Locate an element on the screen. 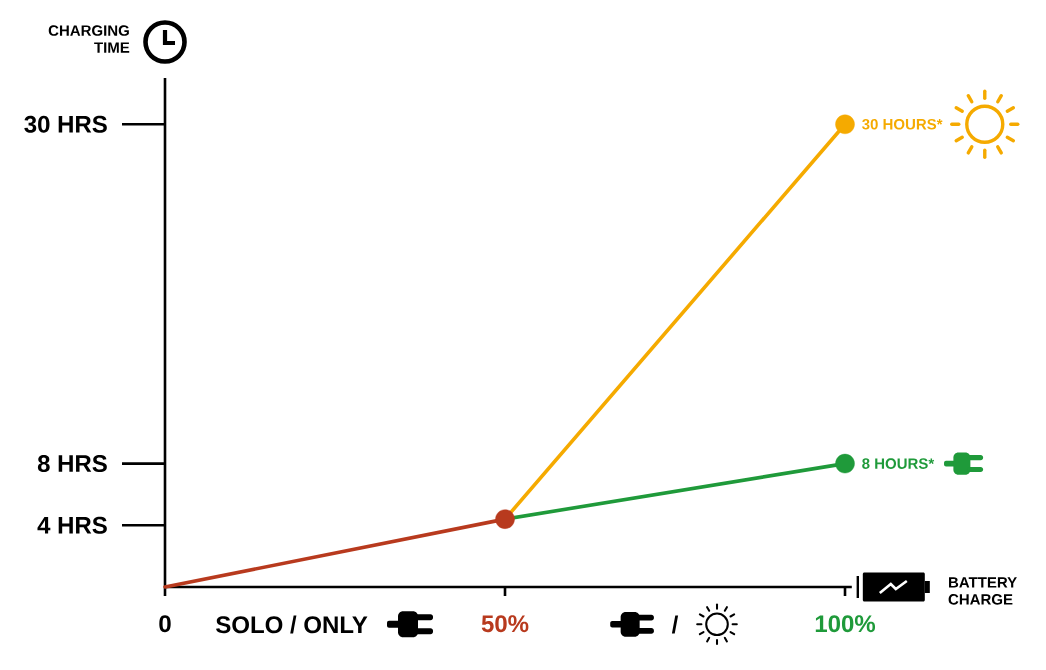  text: SOLO / ONLY is located at coordinates (292, 624).